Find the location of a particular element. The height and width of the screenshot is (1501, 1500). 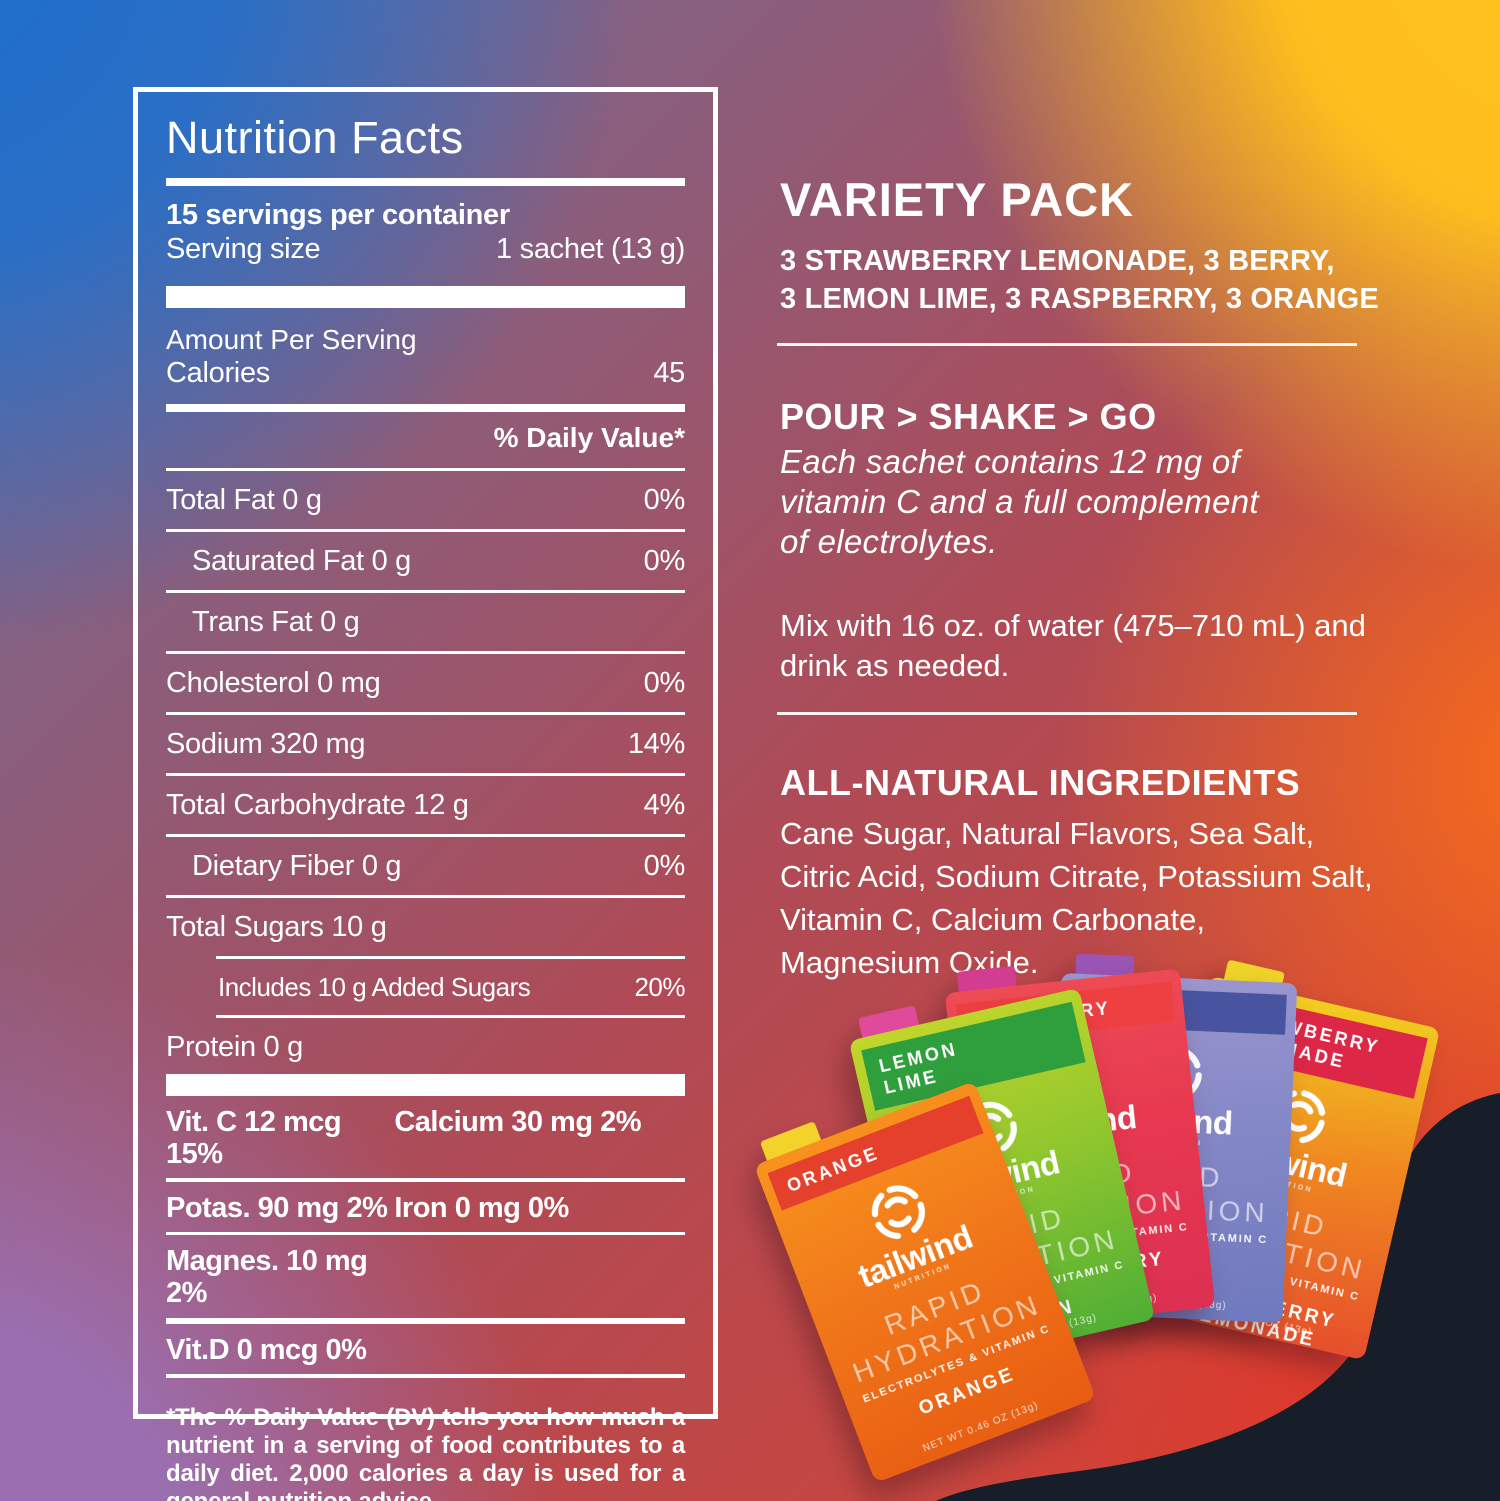

pour-shake-go-heading: POUR > SHAKE > GO is located at coordinates (968, 416).